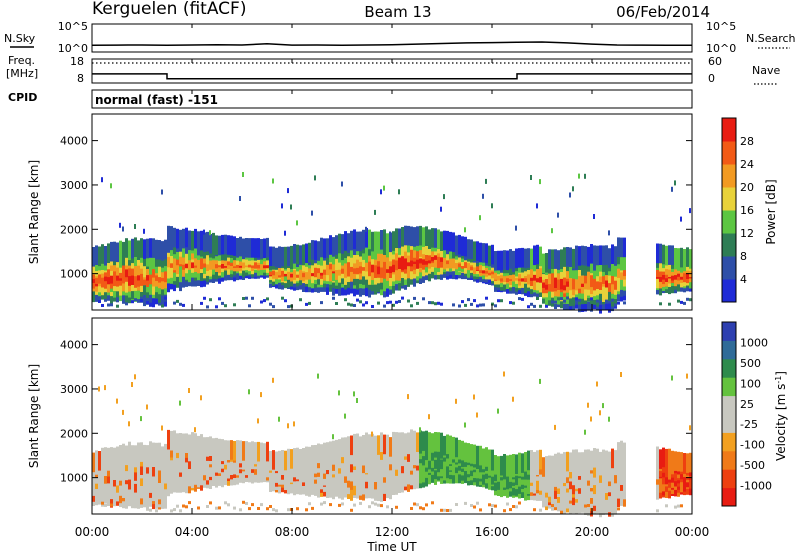 The height and width of the screenshot is (554, 800). I want to click on power-colorbar: 4 8 12 16 20 24 28, so click(737, 210).